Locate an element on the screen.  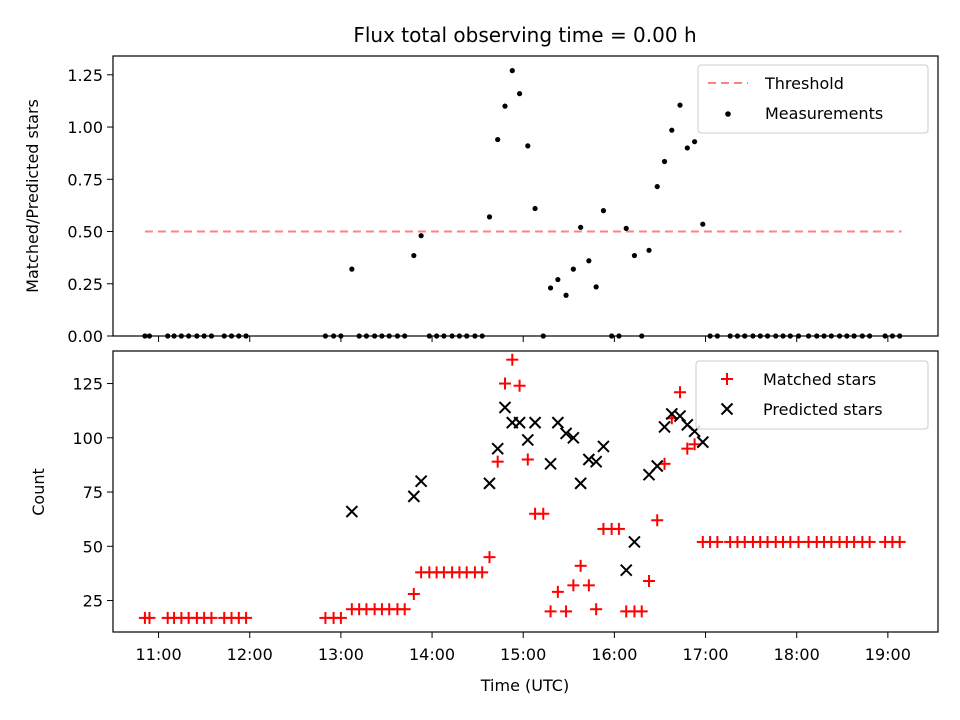
x-tick-label: 16:00 is located at coordinates (614, 654).